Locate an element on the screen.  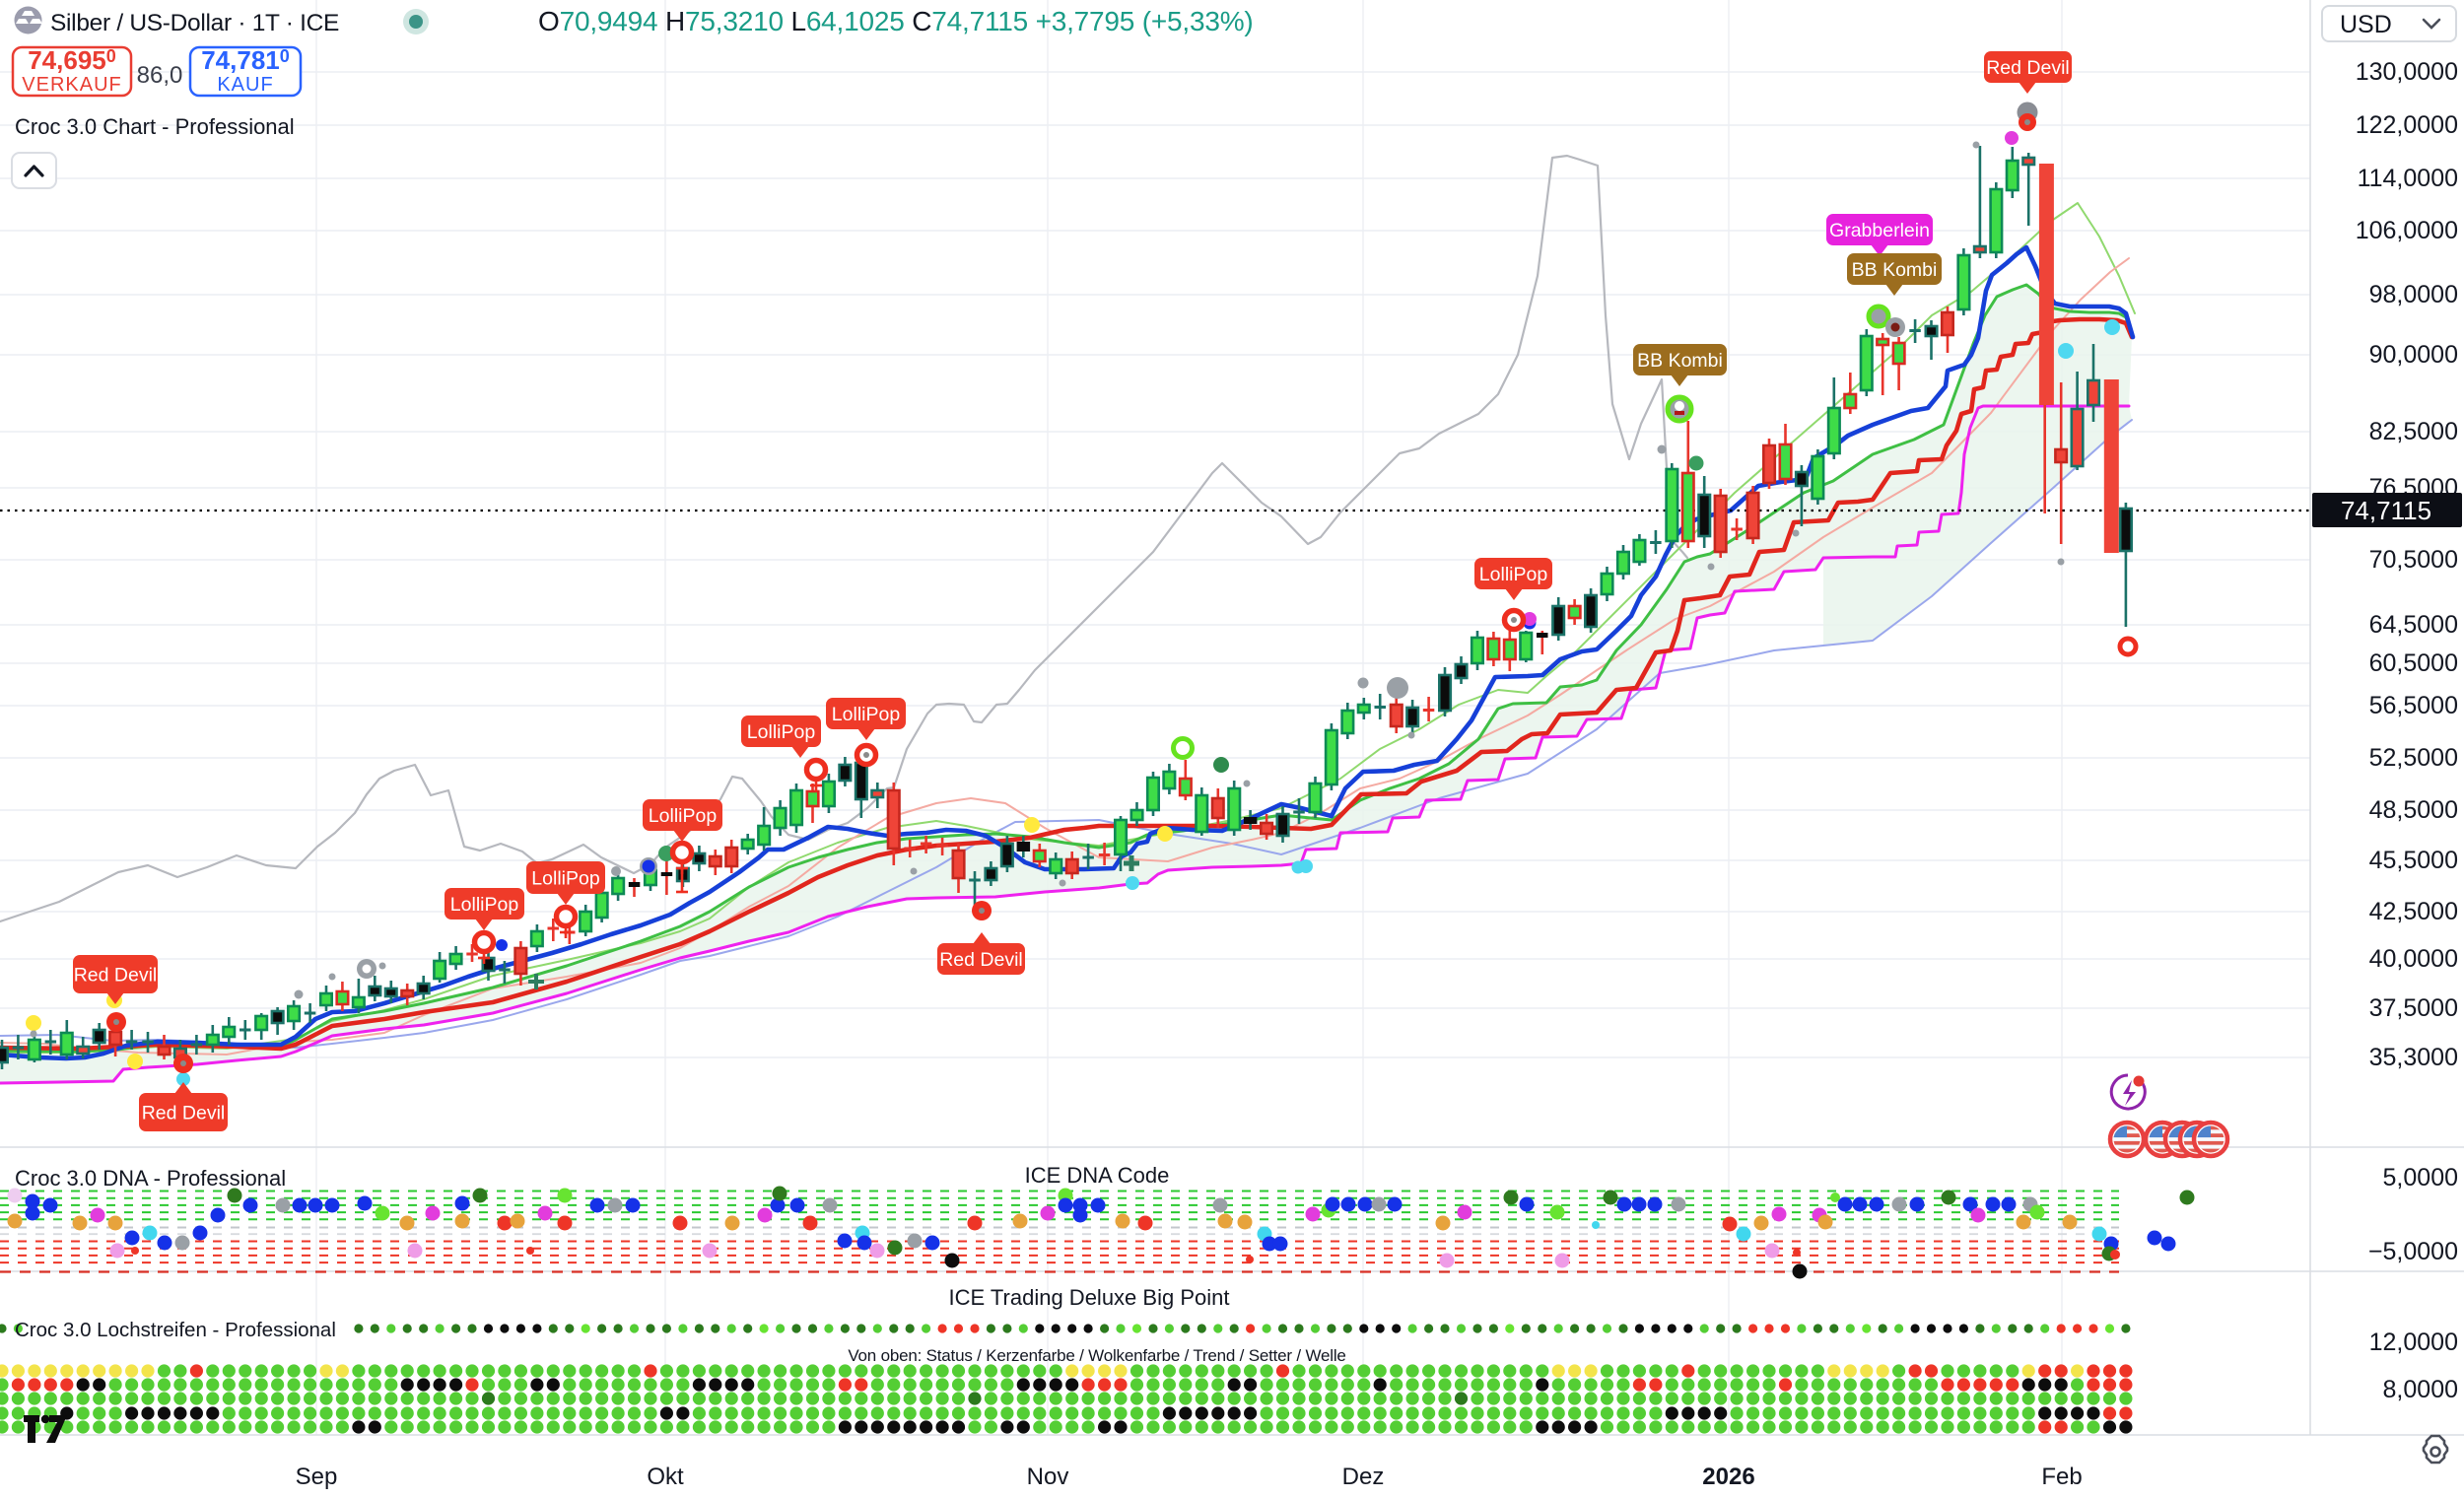
svg-text: Nov is located at coordinates (1048, 1477).